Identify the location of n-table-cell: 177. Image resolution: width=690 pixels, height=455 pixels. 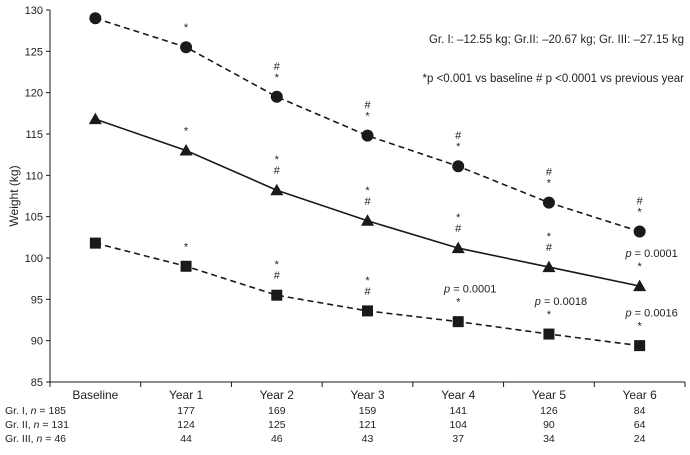
(186, 411).